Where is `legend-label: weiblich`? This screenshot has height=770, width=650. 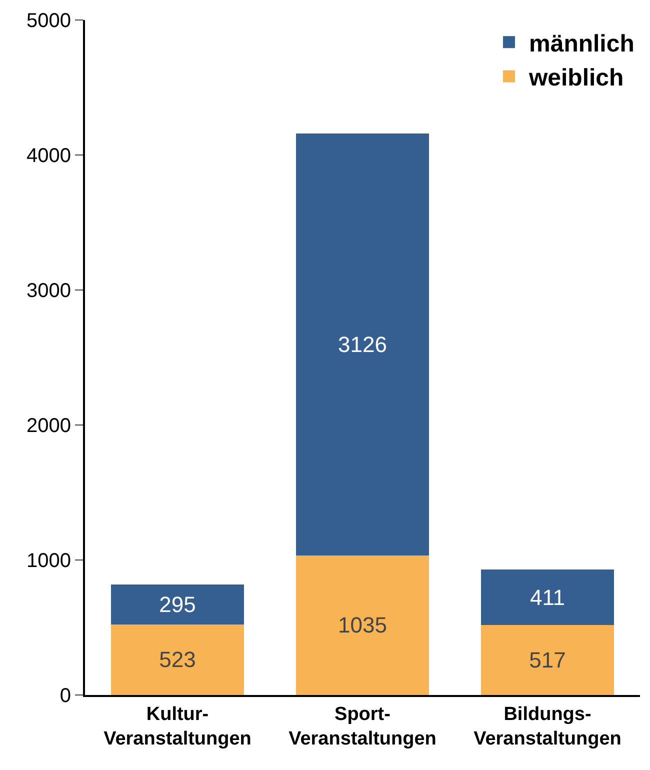 legend-label: weiblich is located at coordinates (576, 78).